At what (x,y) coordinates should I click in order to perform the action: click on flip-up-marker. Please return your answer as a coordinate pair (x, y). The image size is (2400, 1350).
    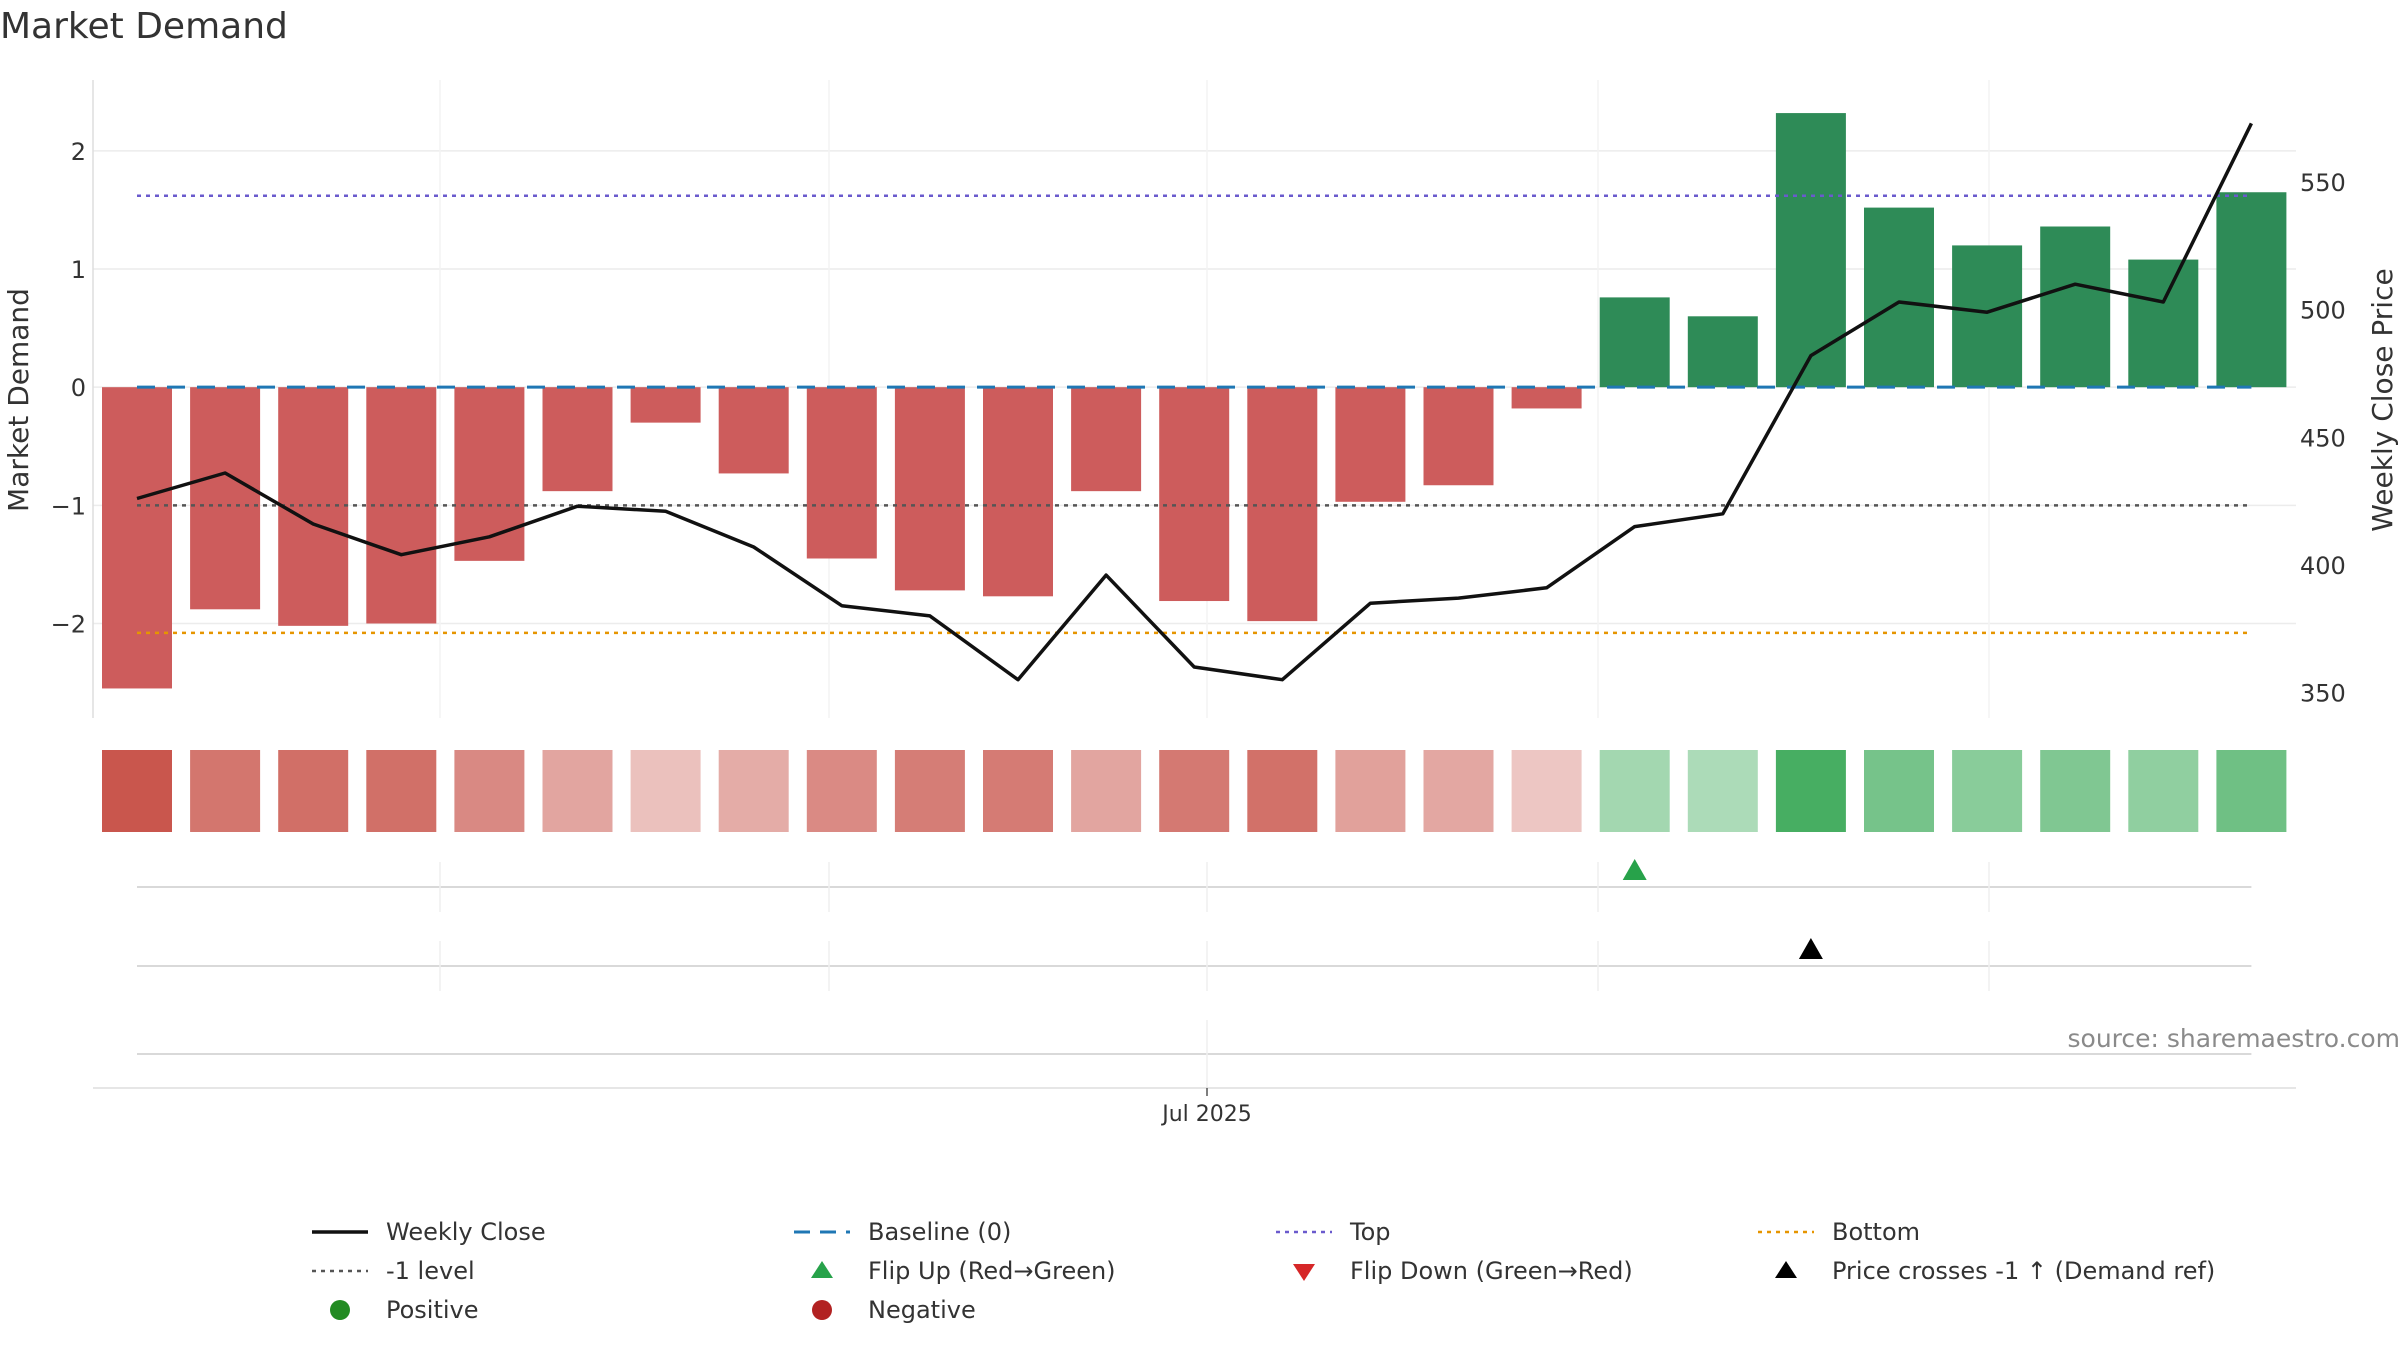
    Looking at the image, I should click on (1634, 869).